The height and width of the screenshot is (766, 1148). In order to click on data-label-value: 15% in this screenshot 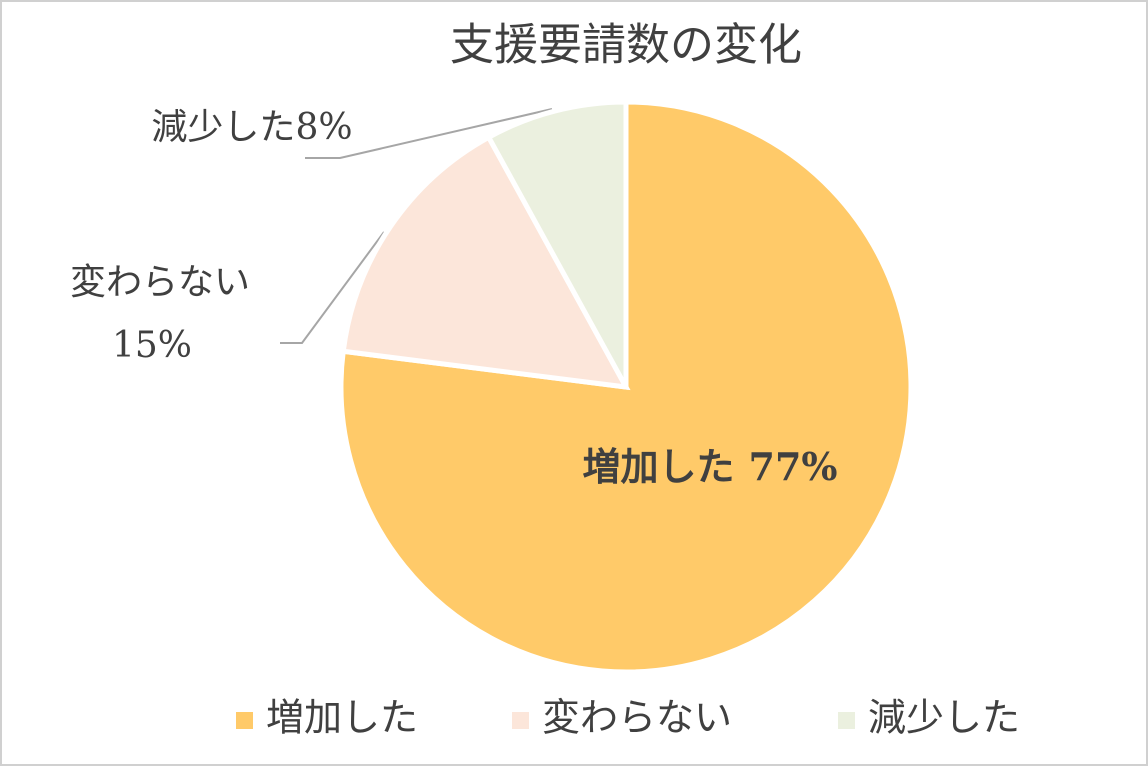, I will do `click(152, 345)`.